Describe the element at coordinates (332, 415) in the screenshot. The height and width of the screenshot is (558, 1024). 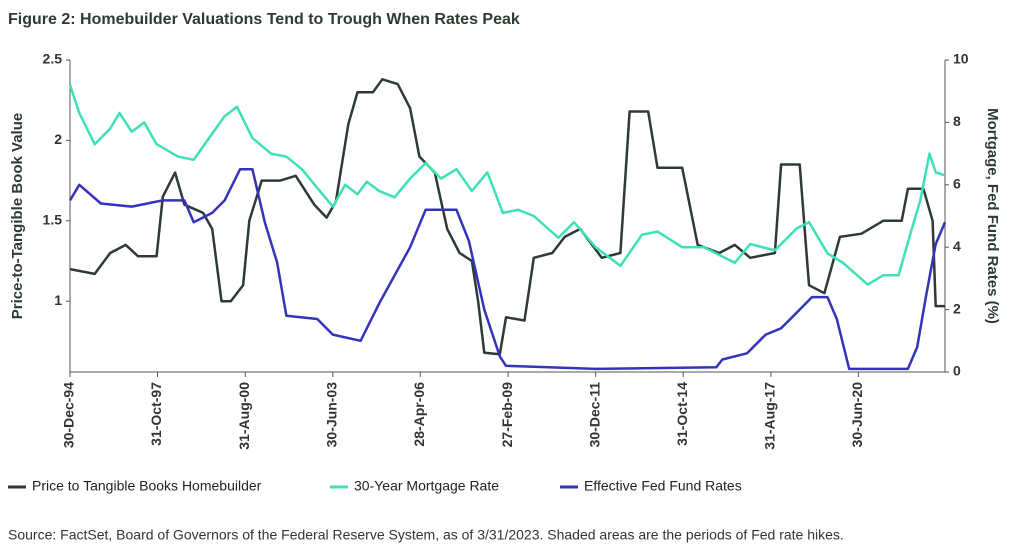
I see `x-tick-label: 30-Jun-03` at that location.